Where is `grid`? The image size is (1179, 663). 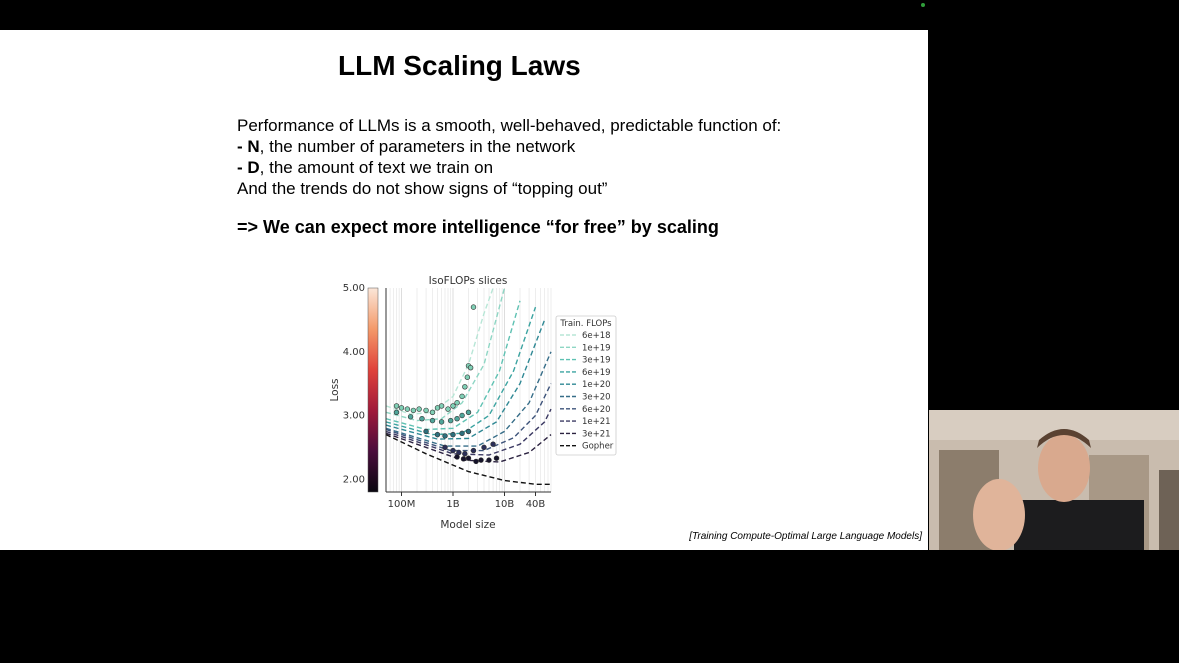
grid is located at coordinates (468, 390).